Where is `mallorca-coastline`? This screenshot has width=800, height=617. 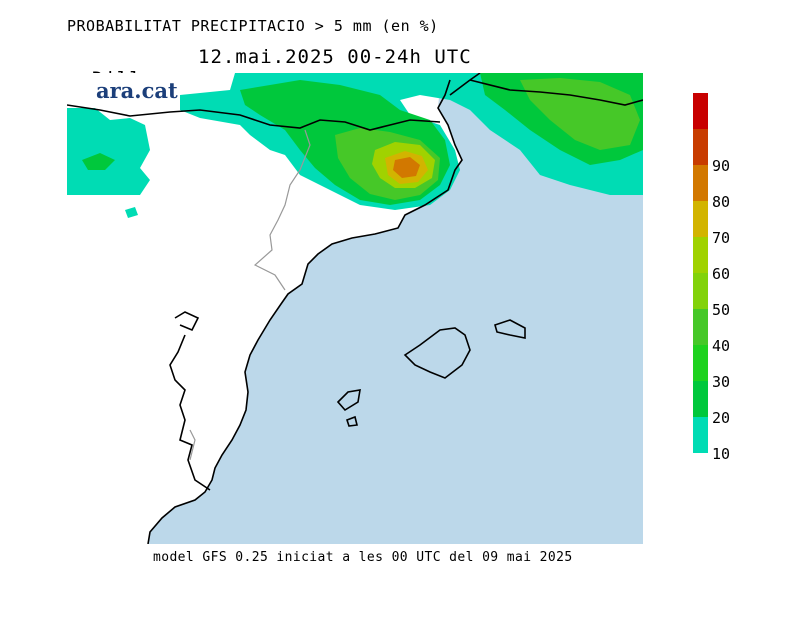 mallorca-coastline is located at coordinates (437, 353).